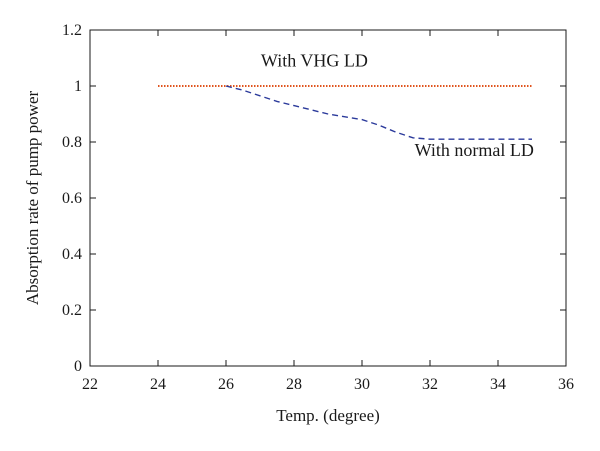 The image size is (600, 451). I want to click on y-tick-label: 0.4, so click(72, 254).